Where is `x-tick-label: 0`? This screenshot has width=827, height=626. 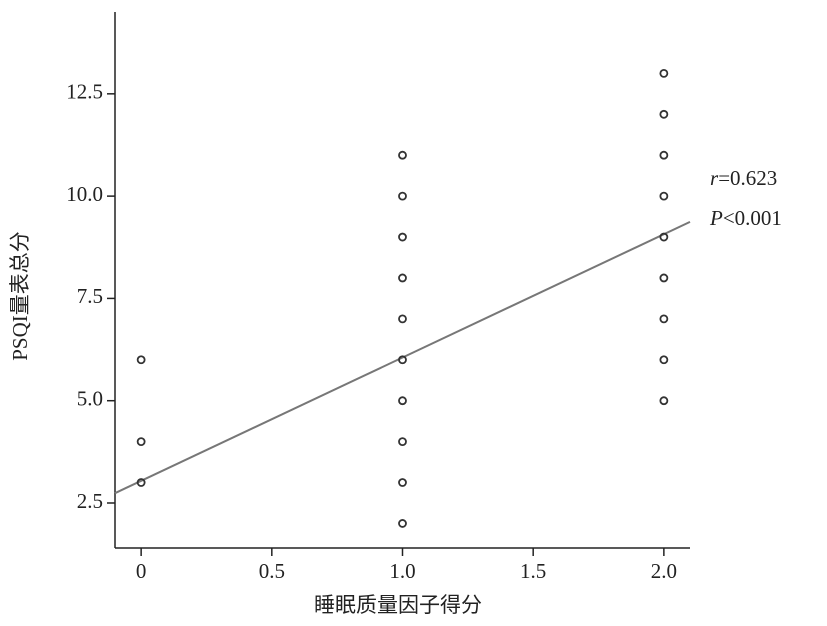
x-tick-label: 0 is located at coordinates (141, 571).